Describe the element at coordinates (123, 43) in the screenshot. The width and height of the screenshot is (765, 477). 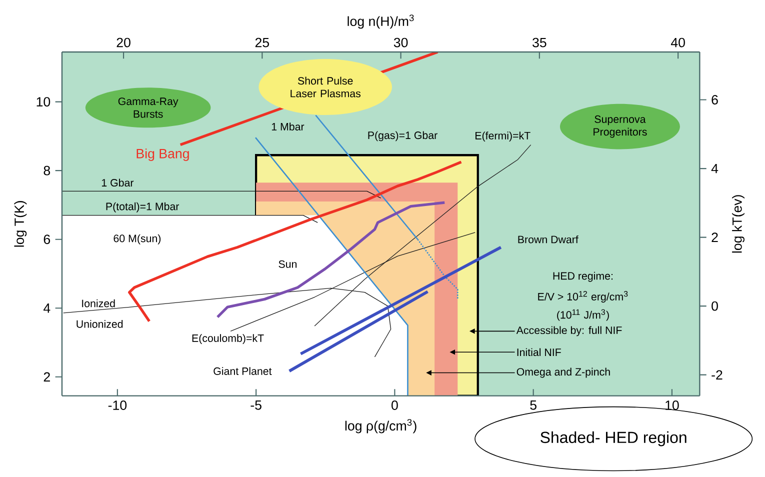
I see `x2-tick-label: 20` at that location.